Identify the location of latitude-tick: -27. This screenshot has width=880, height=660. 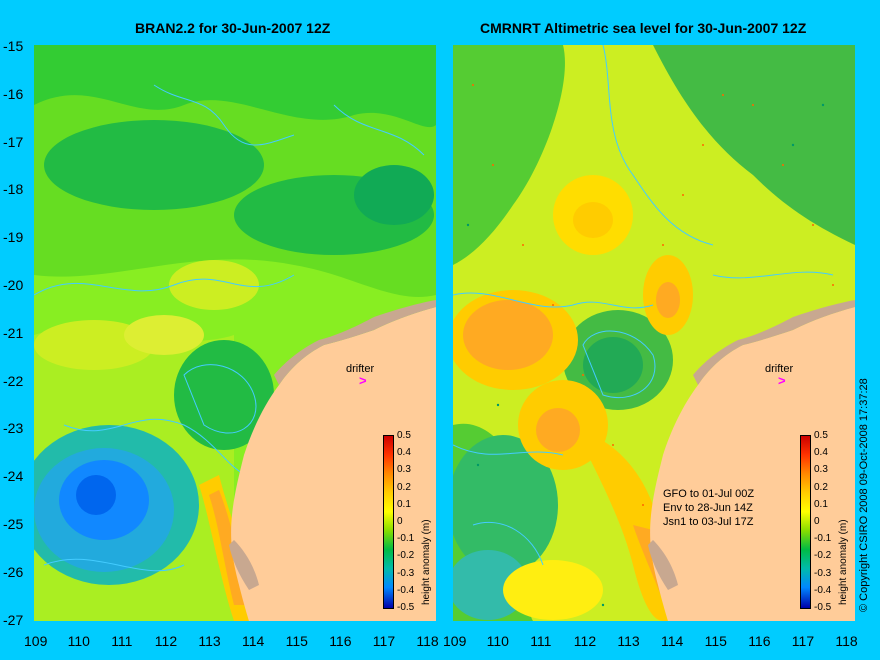
(13, 619).